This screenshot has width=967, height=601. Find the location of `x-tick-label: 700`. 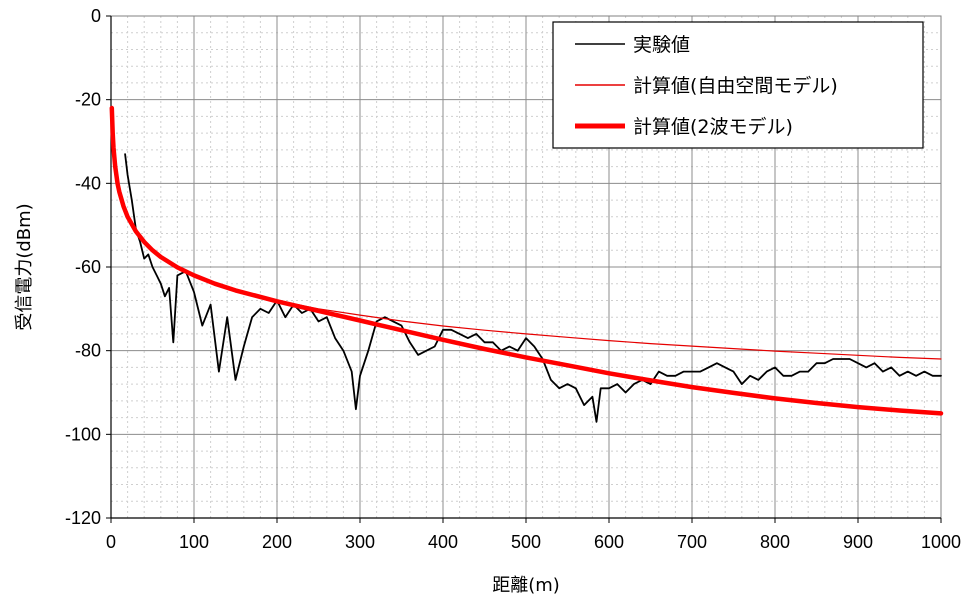

x-tick-label: 700 is located at coordinates (692, 542).